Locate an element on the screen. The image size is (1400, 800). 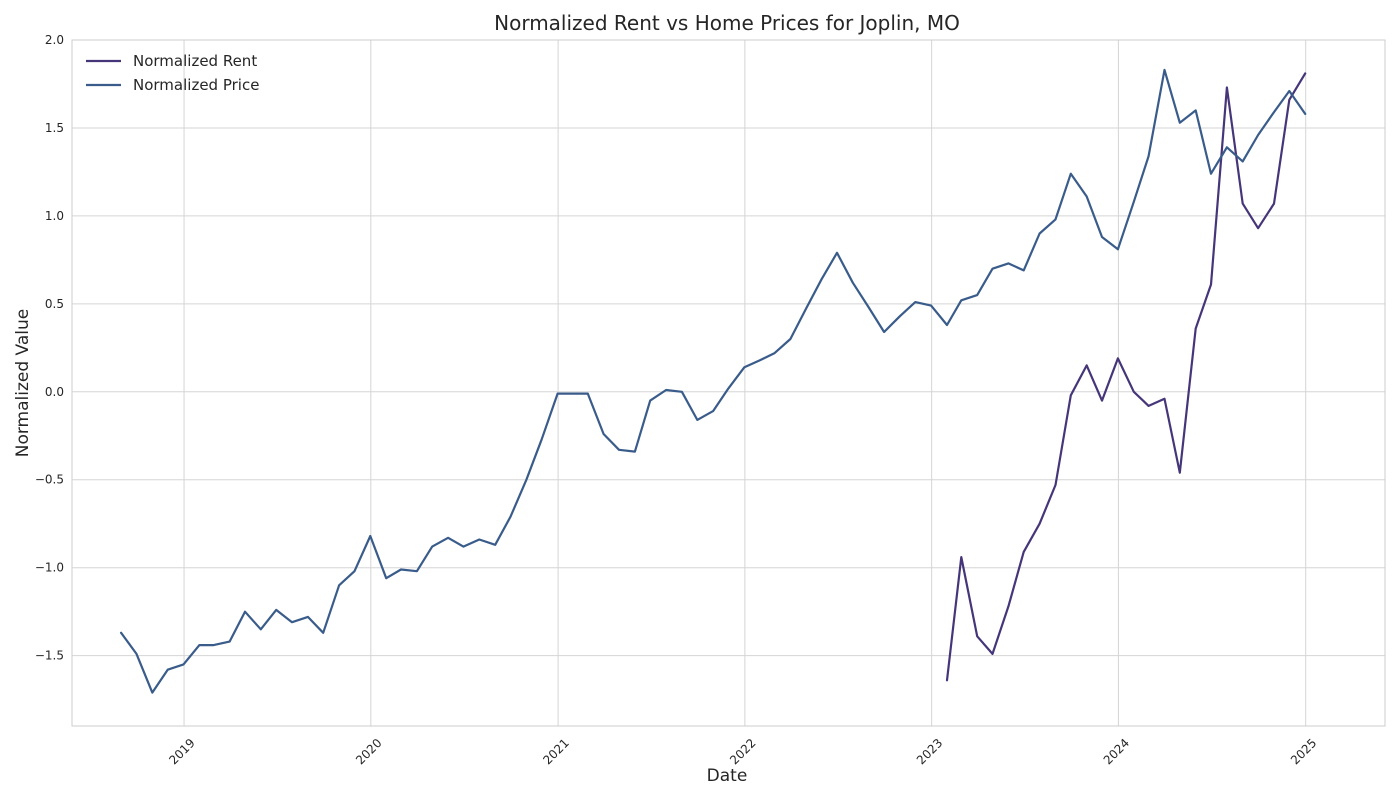
y-tick-label: −1.5 is located at coordinates (49, 656).